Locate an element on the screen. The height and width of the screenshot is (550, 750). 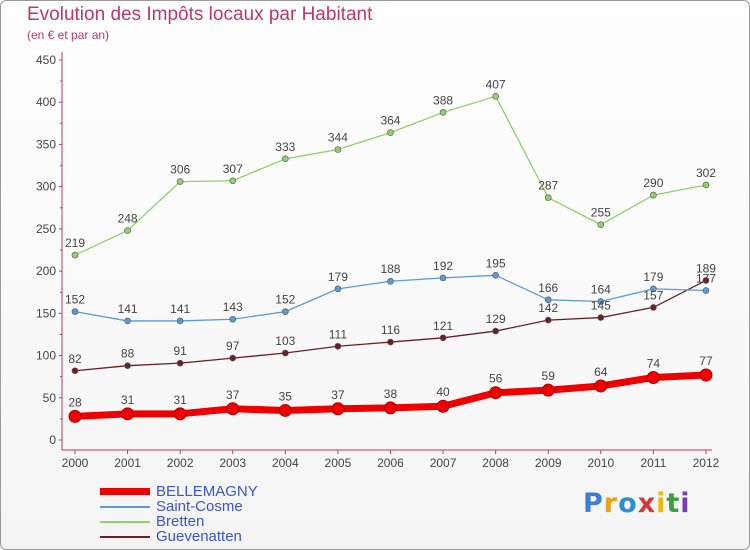
data-label: 111 is located at coordinates (338, 334).